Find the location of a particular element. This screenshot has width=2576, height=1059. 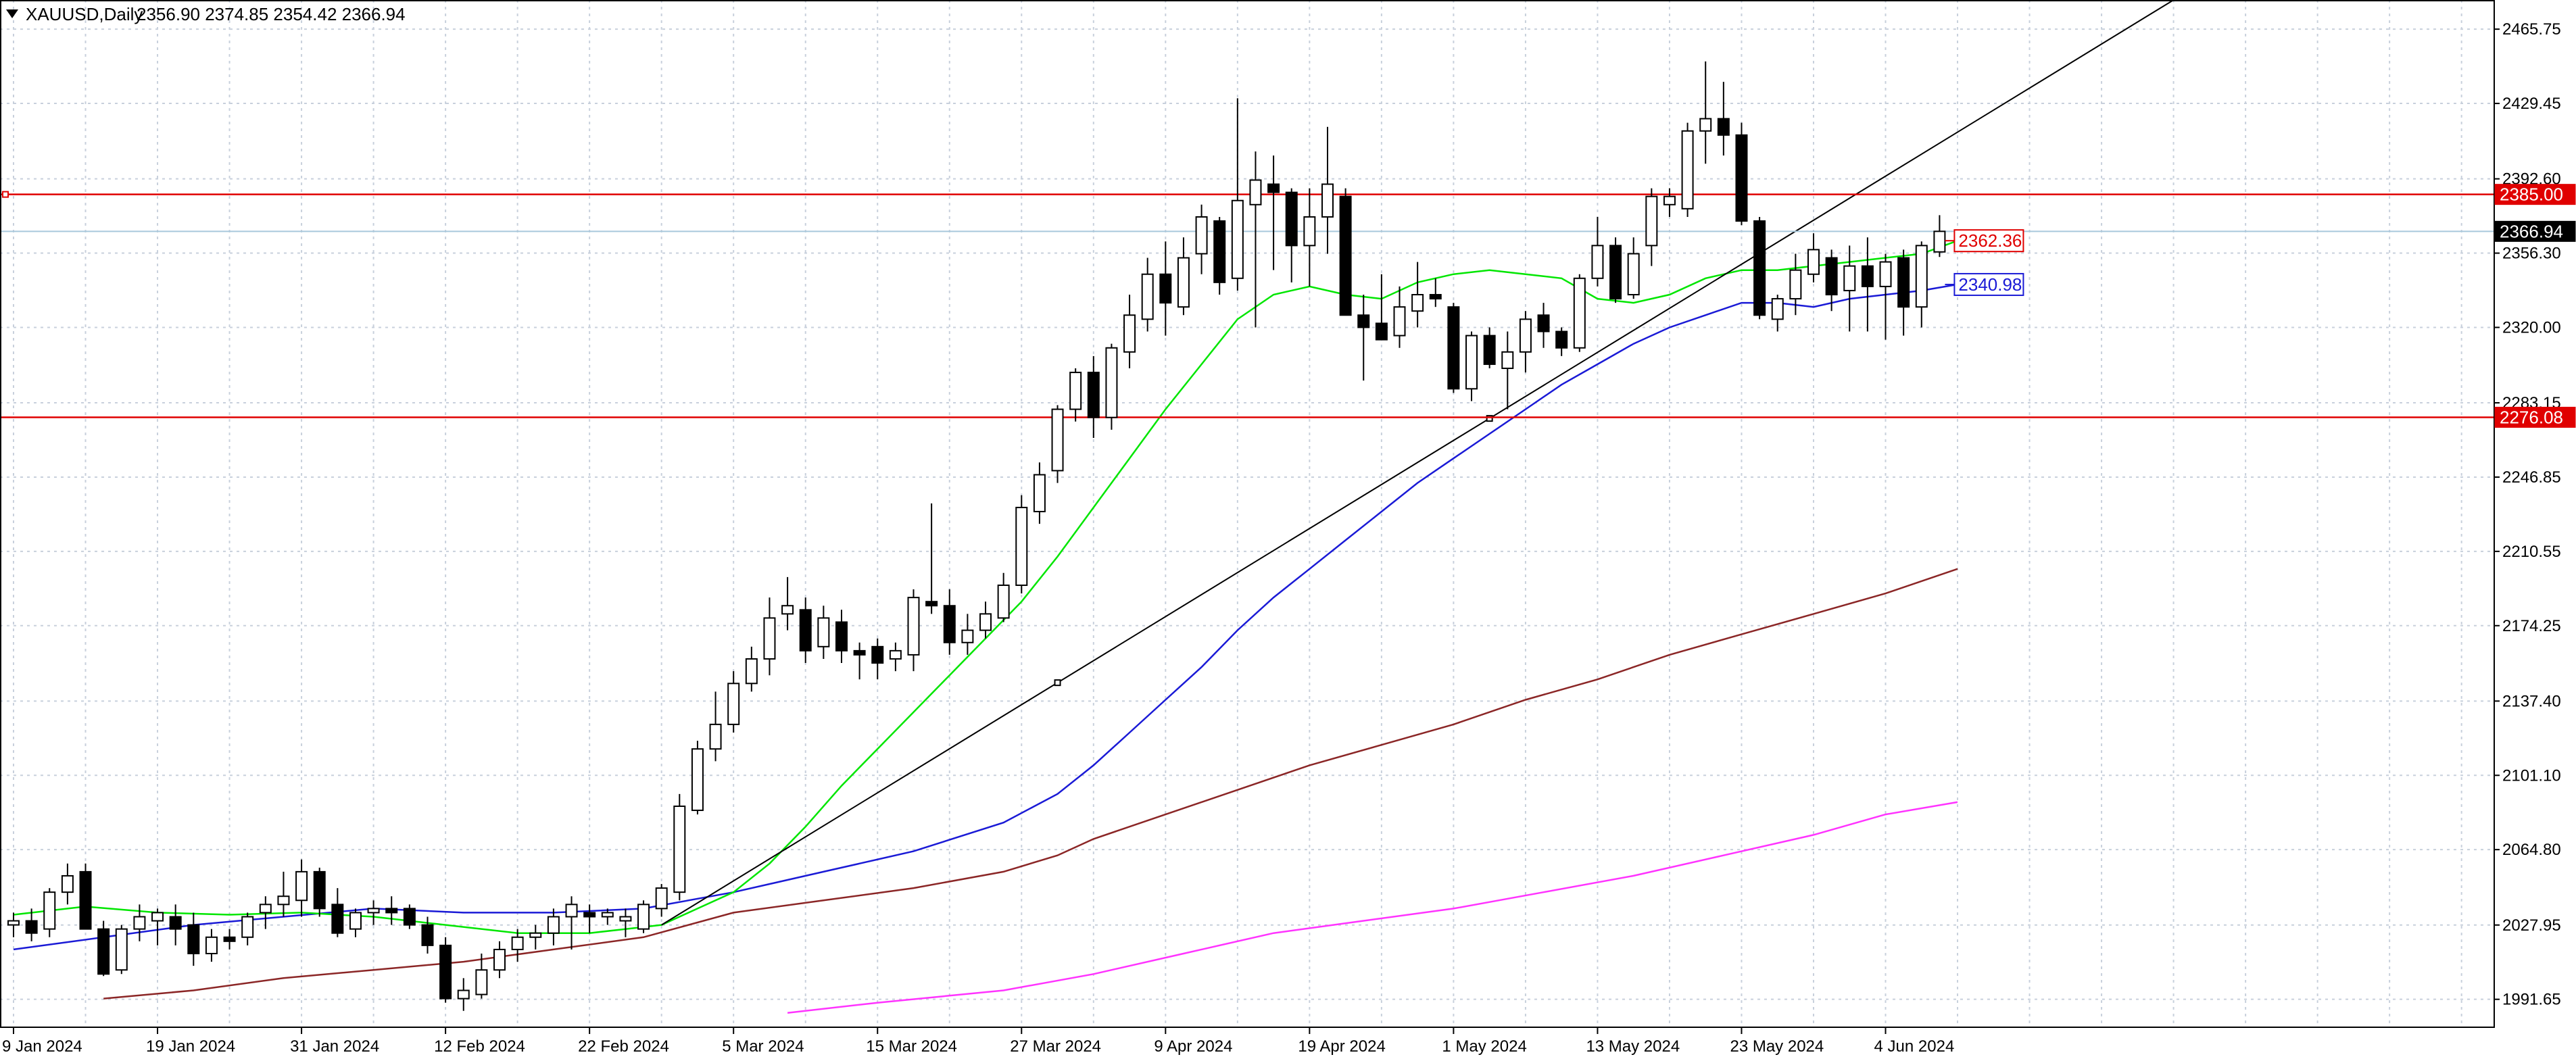

y-tick-label: 2210.55 is located at coordinates (2531, 552).